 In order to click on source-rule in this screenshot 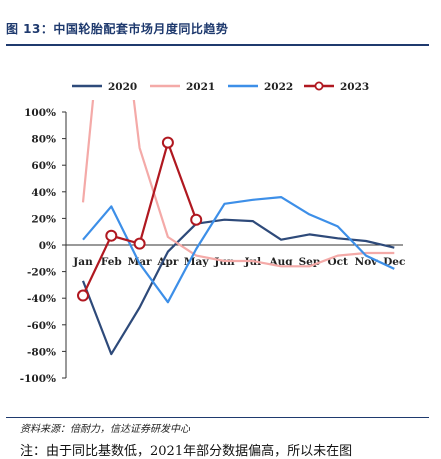, I will do `click(217, 417)`.